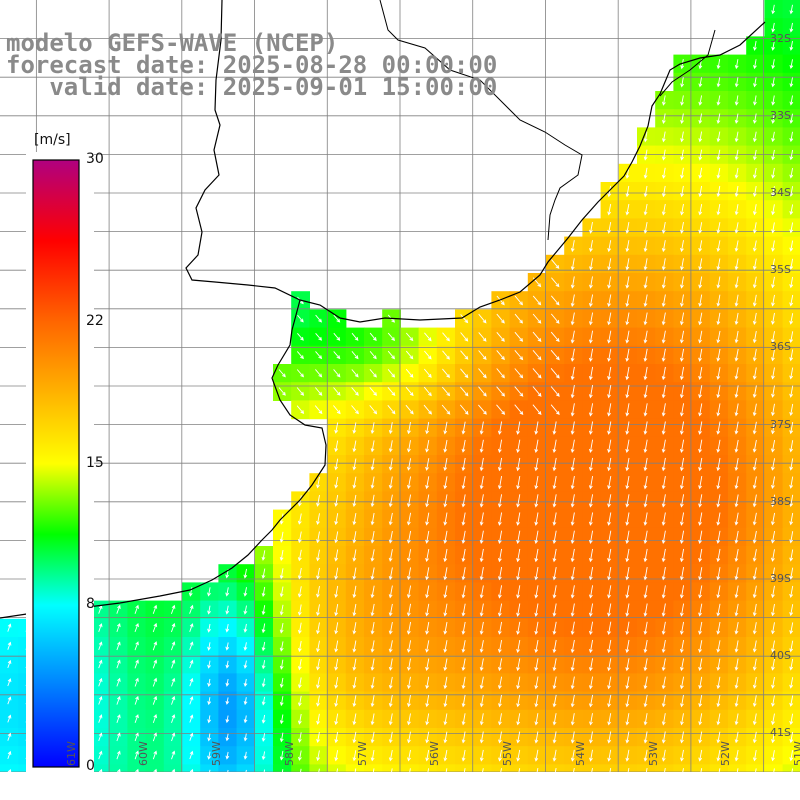  Describe the element at coordinates (71, 753) in the screenshot. I see `longitude-label: 61W` at that location.